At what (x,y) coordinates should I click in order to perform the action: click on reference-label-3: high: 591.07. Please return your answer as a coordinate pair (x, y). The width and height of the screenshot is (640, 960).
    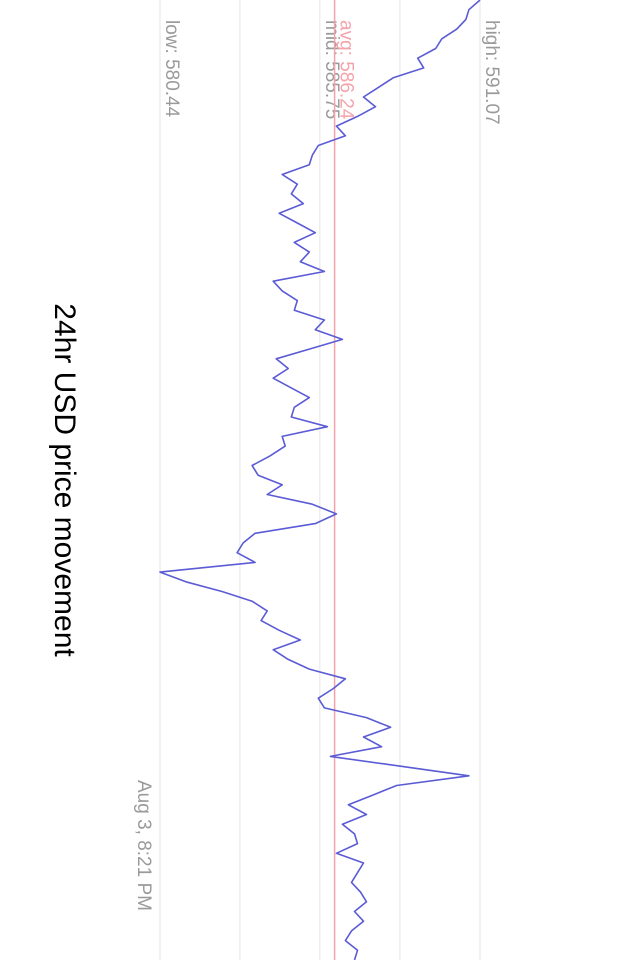
    Looking at the image, I should click on (491, 72).